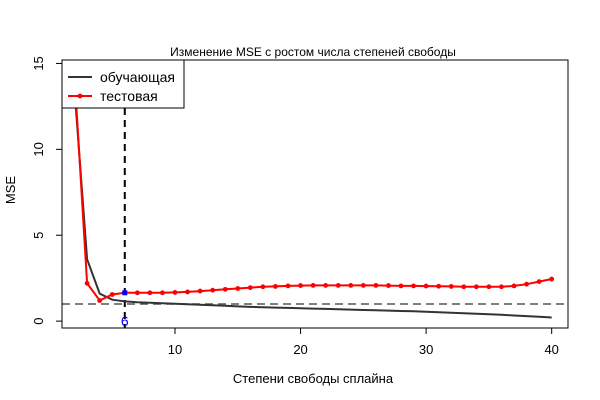  What do you see at coordinates (38, 63) in the screenshot?
I see `y-tick-label: 15` at bounding box center [38, 63].